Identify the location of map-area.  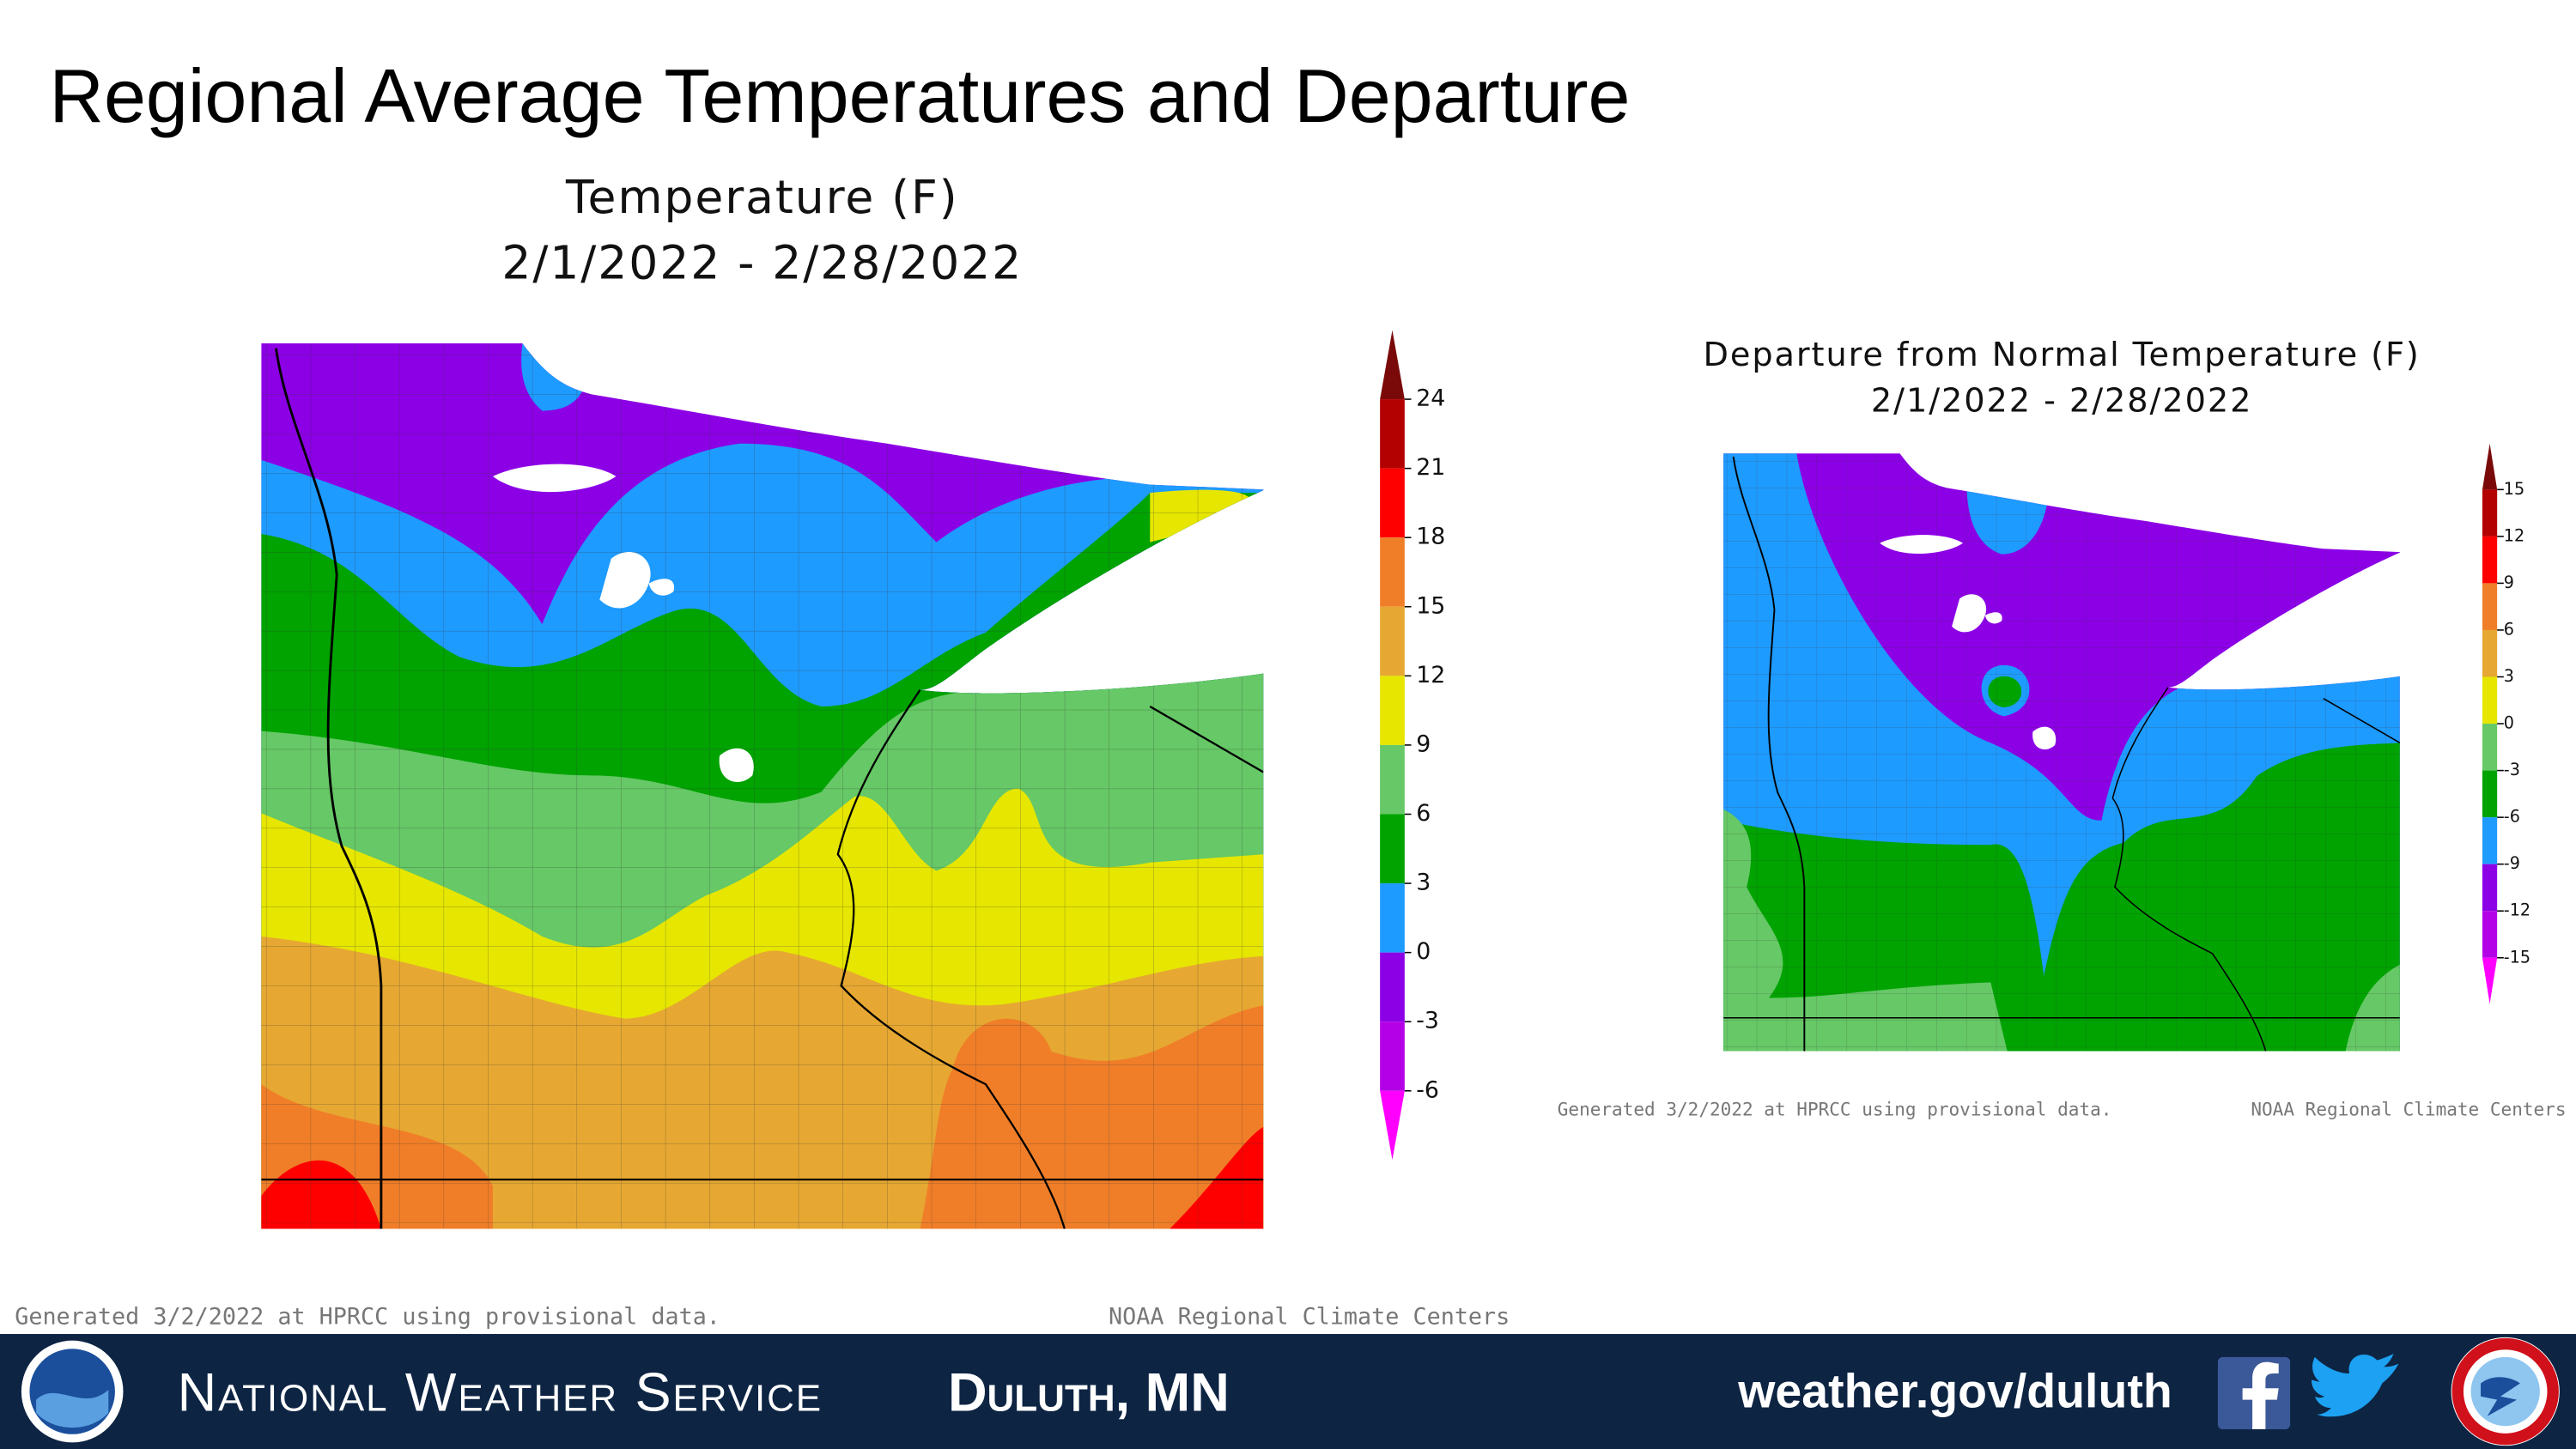
(2062, 752).